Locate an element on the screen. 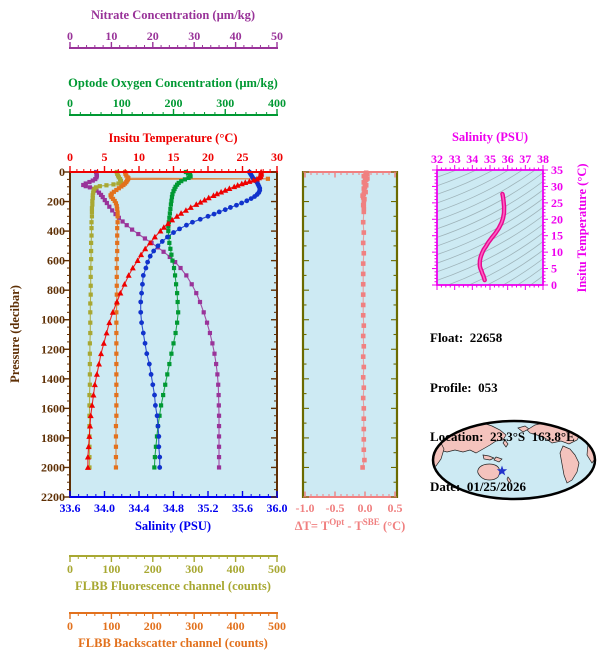 Image resolution: width=609 pixels, height=663 pixels. pressure-tick-label: 600 is located at coordinates (56, 261).